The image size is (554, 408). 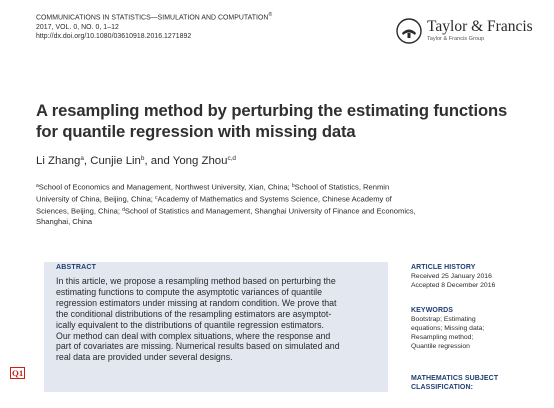 I want to click on article-history-line: Received 25 January 2016, so click(x=451, y=276).